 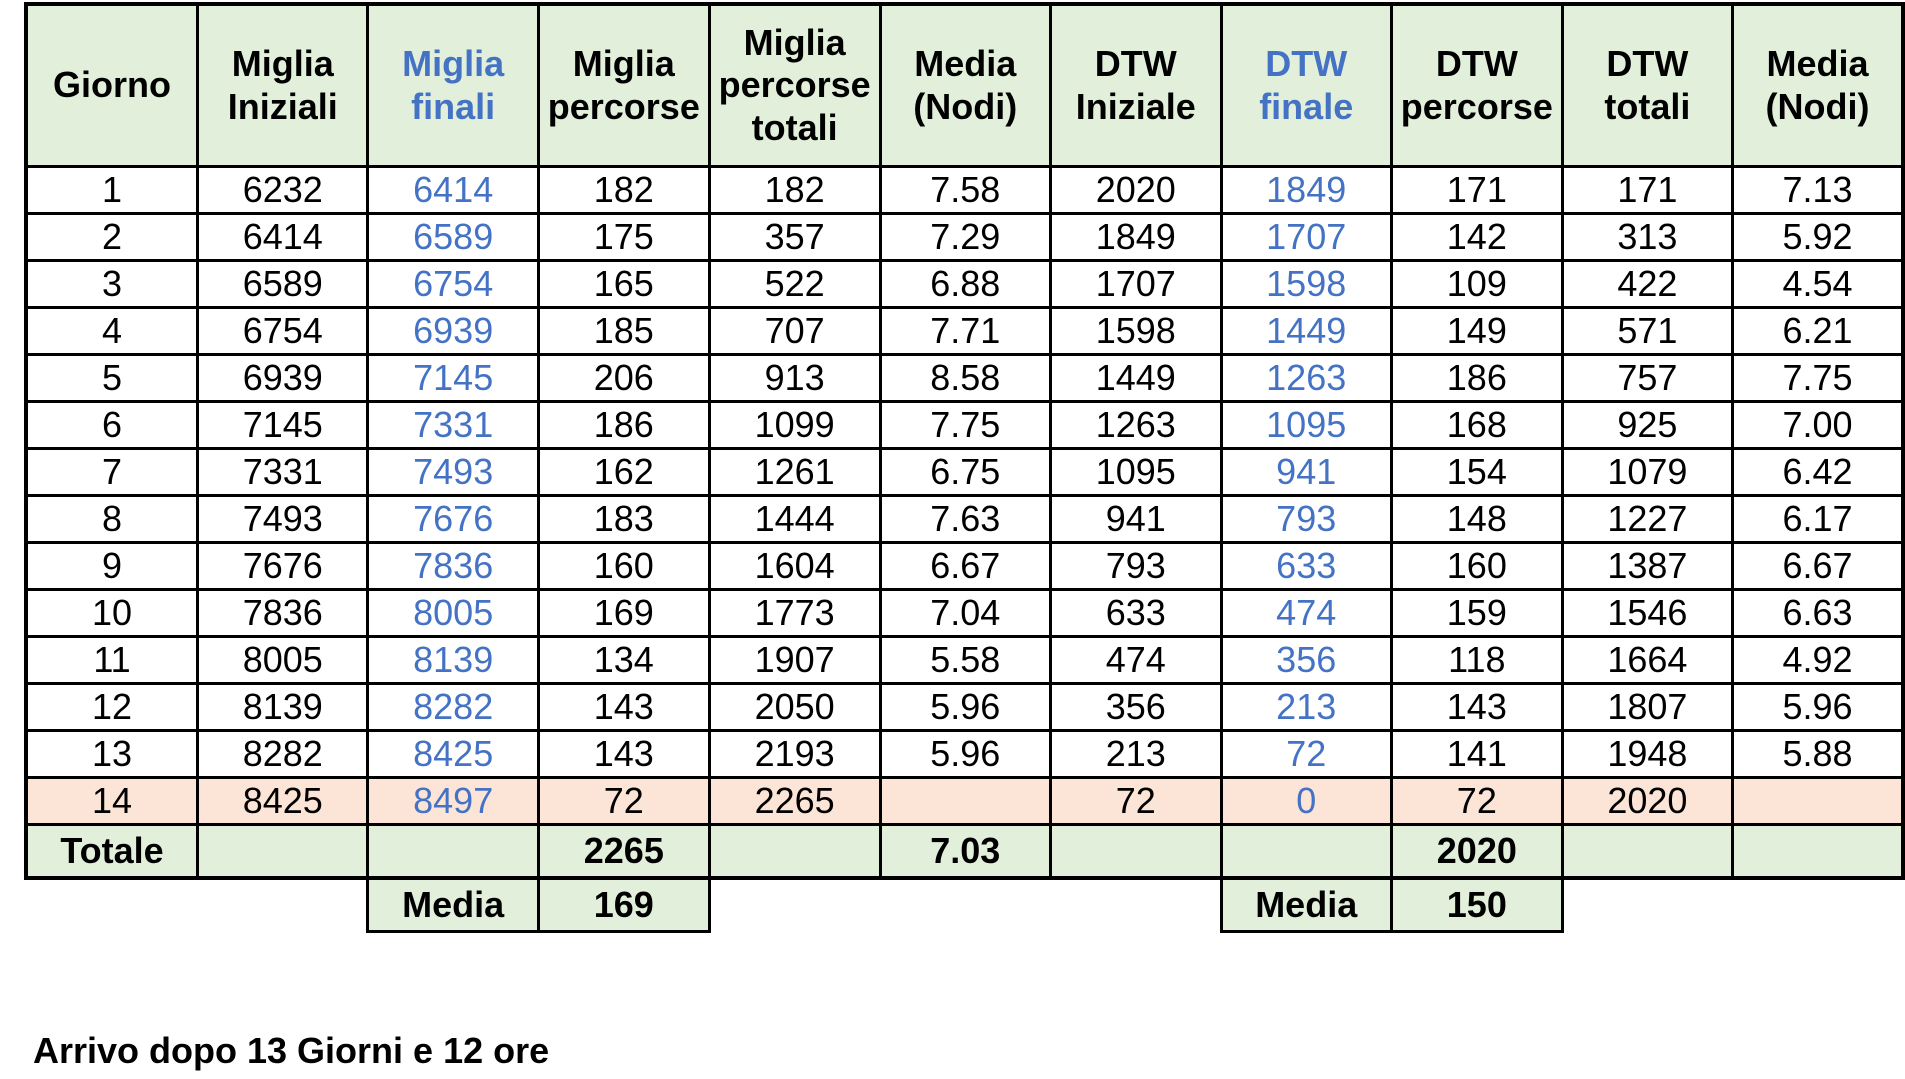 What do you see at coordinates (794, 190) in the screenshot?
I see `table-cell: 182` at bounding box center [794, 190].